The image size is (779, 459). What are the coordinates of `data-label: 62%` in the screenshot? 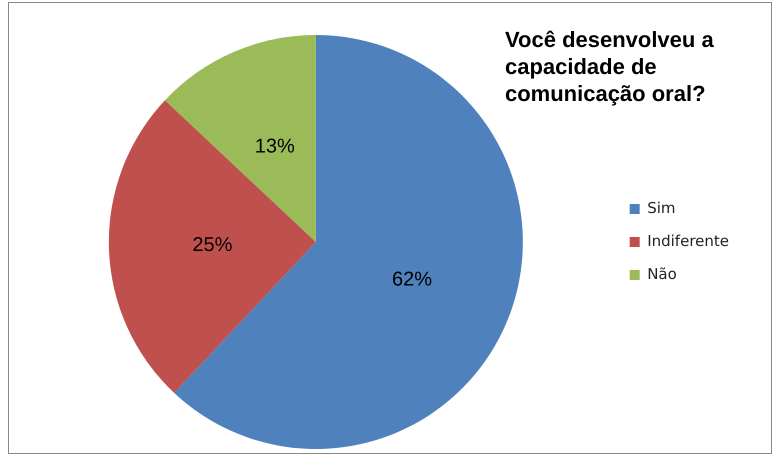 It's located at (412, 279).